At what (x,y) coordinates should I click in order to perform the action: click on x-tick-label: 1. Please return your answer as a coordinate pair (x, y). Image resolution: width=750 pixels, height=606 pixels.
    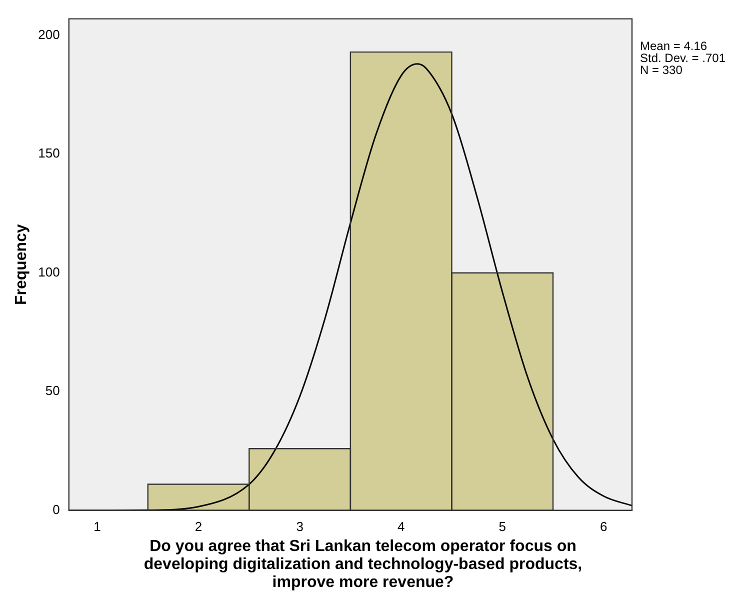
    Looking at the image, I should click on (97, 526).